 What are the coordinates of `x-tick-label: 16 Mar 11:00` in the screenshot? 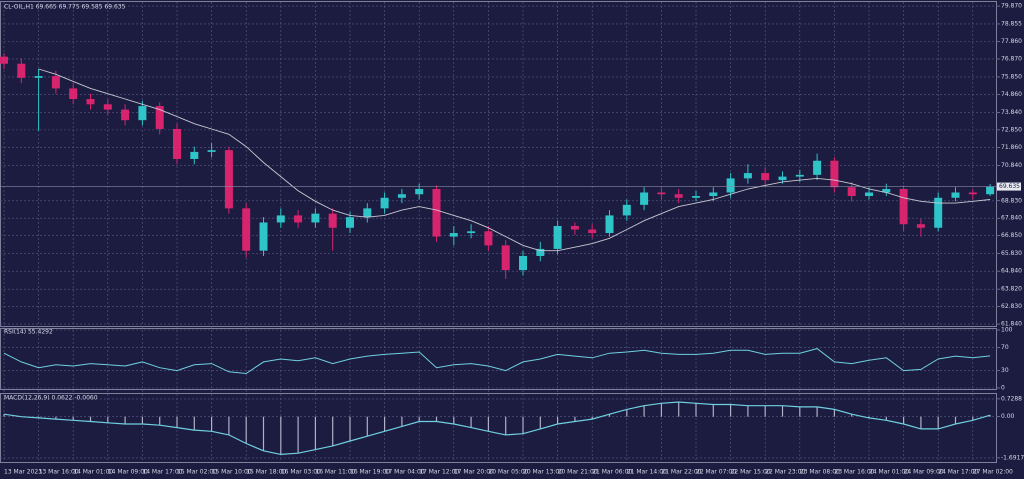 It's located at (335, 472).